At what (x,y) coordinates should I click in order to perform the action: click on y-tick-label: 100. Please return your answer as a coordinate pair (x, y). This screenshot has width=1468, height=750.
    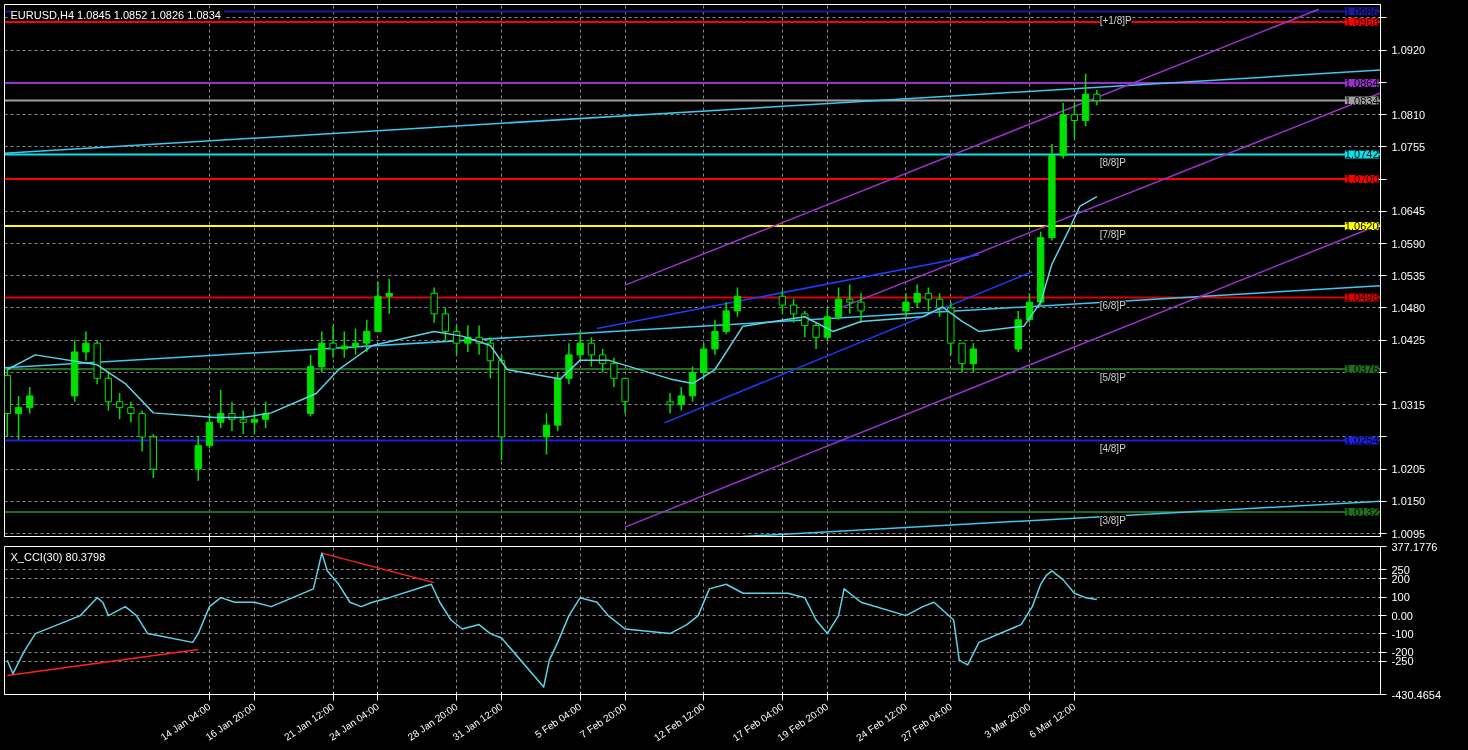
    Looking at the image, I should click on (1400, 597).